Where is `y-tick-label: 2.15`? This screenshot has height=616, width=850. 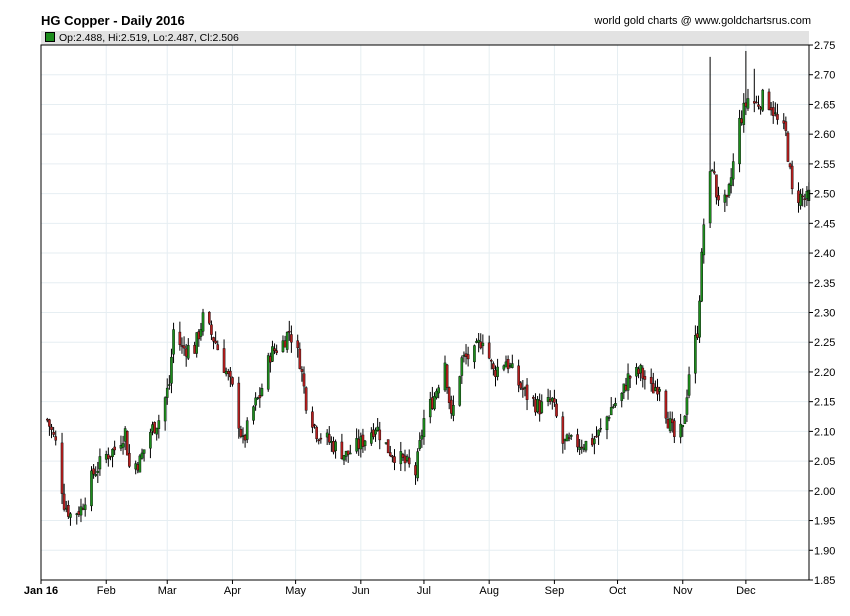 y-tick-label: 2.15 is located at coordinates (824, 403).